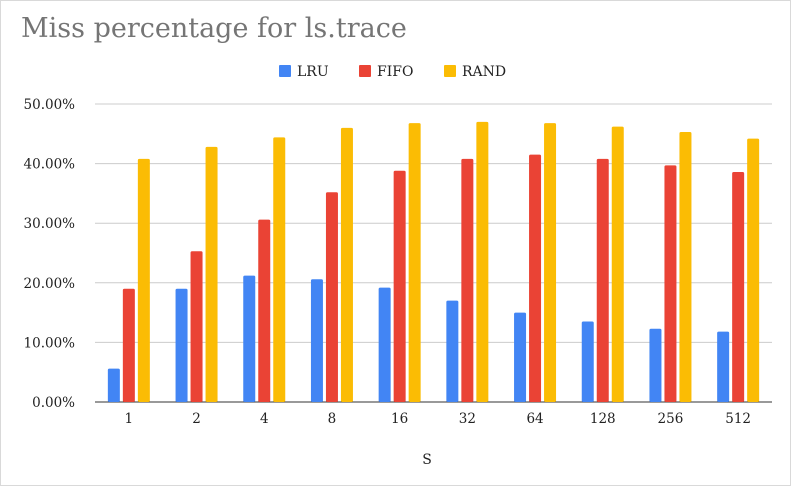 This screenshot has width=791, height=486. I want to click on x-tick-label: 512, so click(738, 419).